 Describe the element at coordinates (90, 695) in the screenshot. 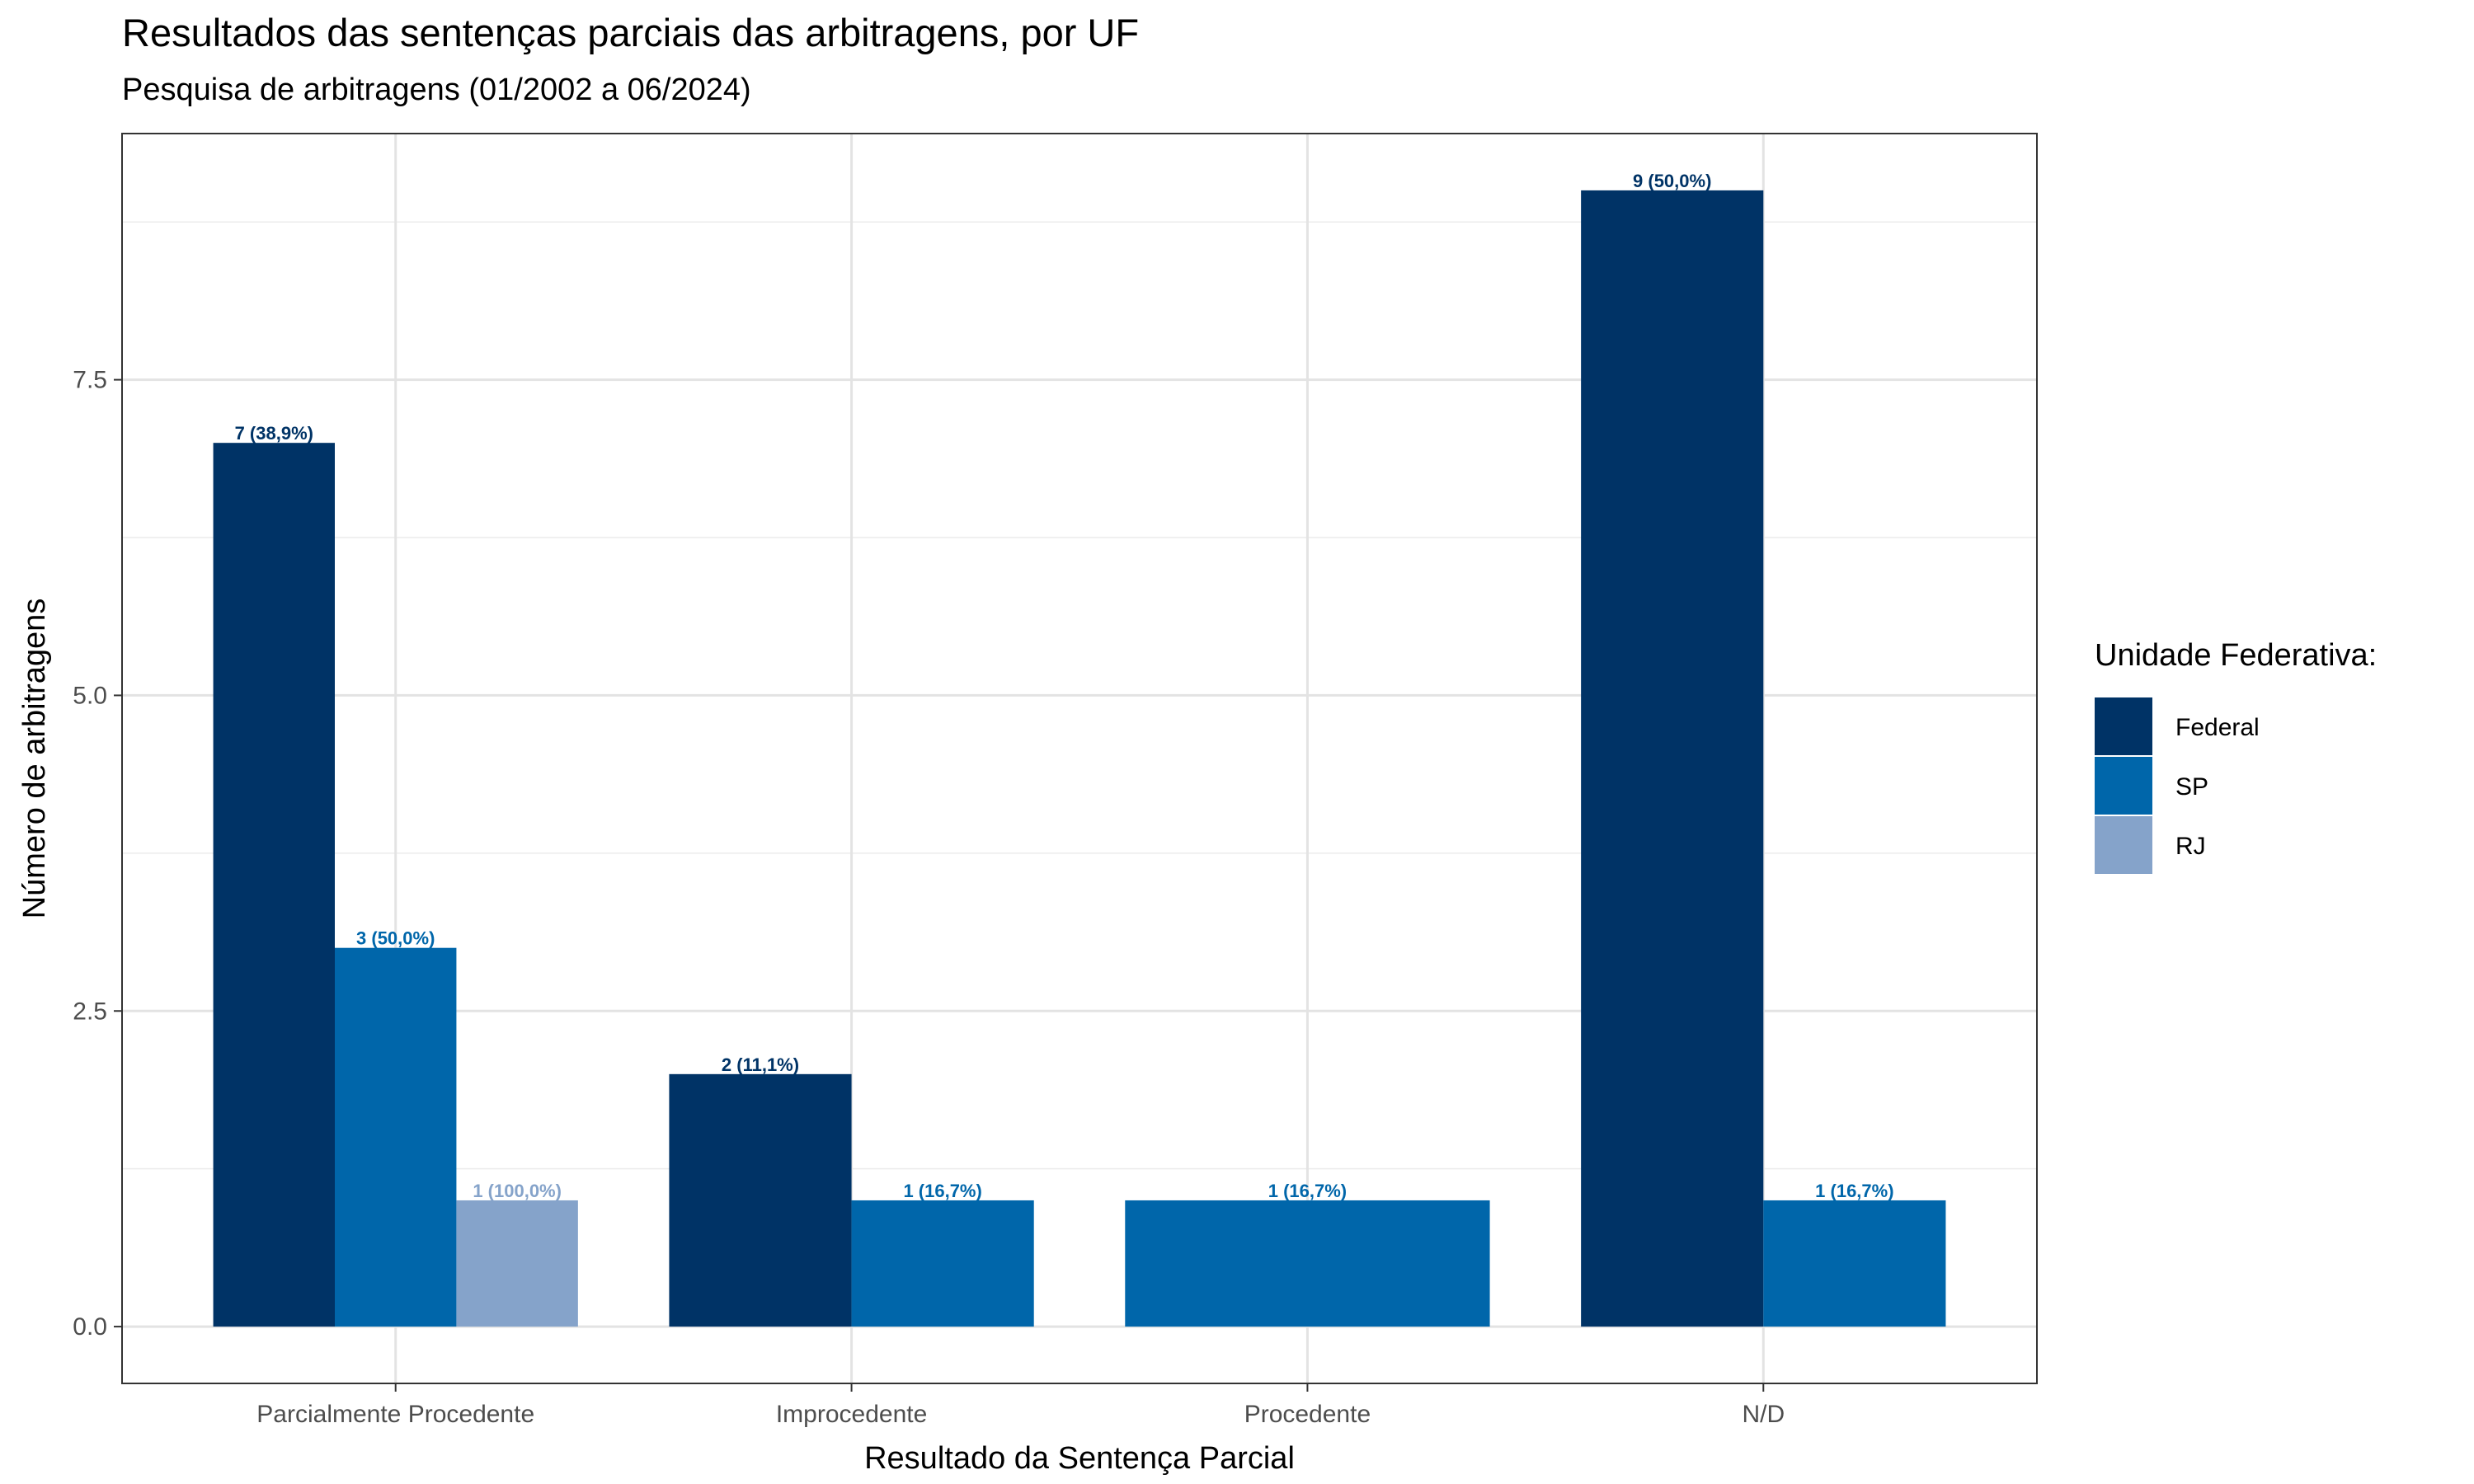

I see `y-tick-label: 5.0` at that location.